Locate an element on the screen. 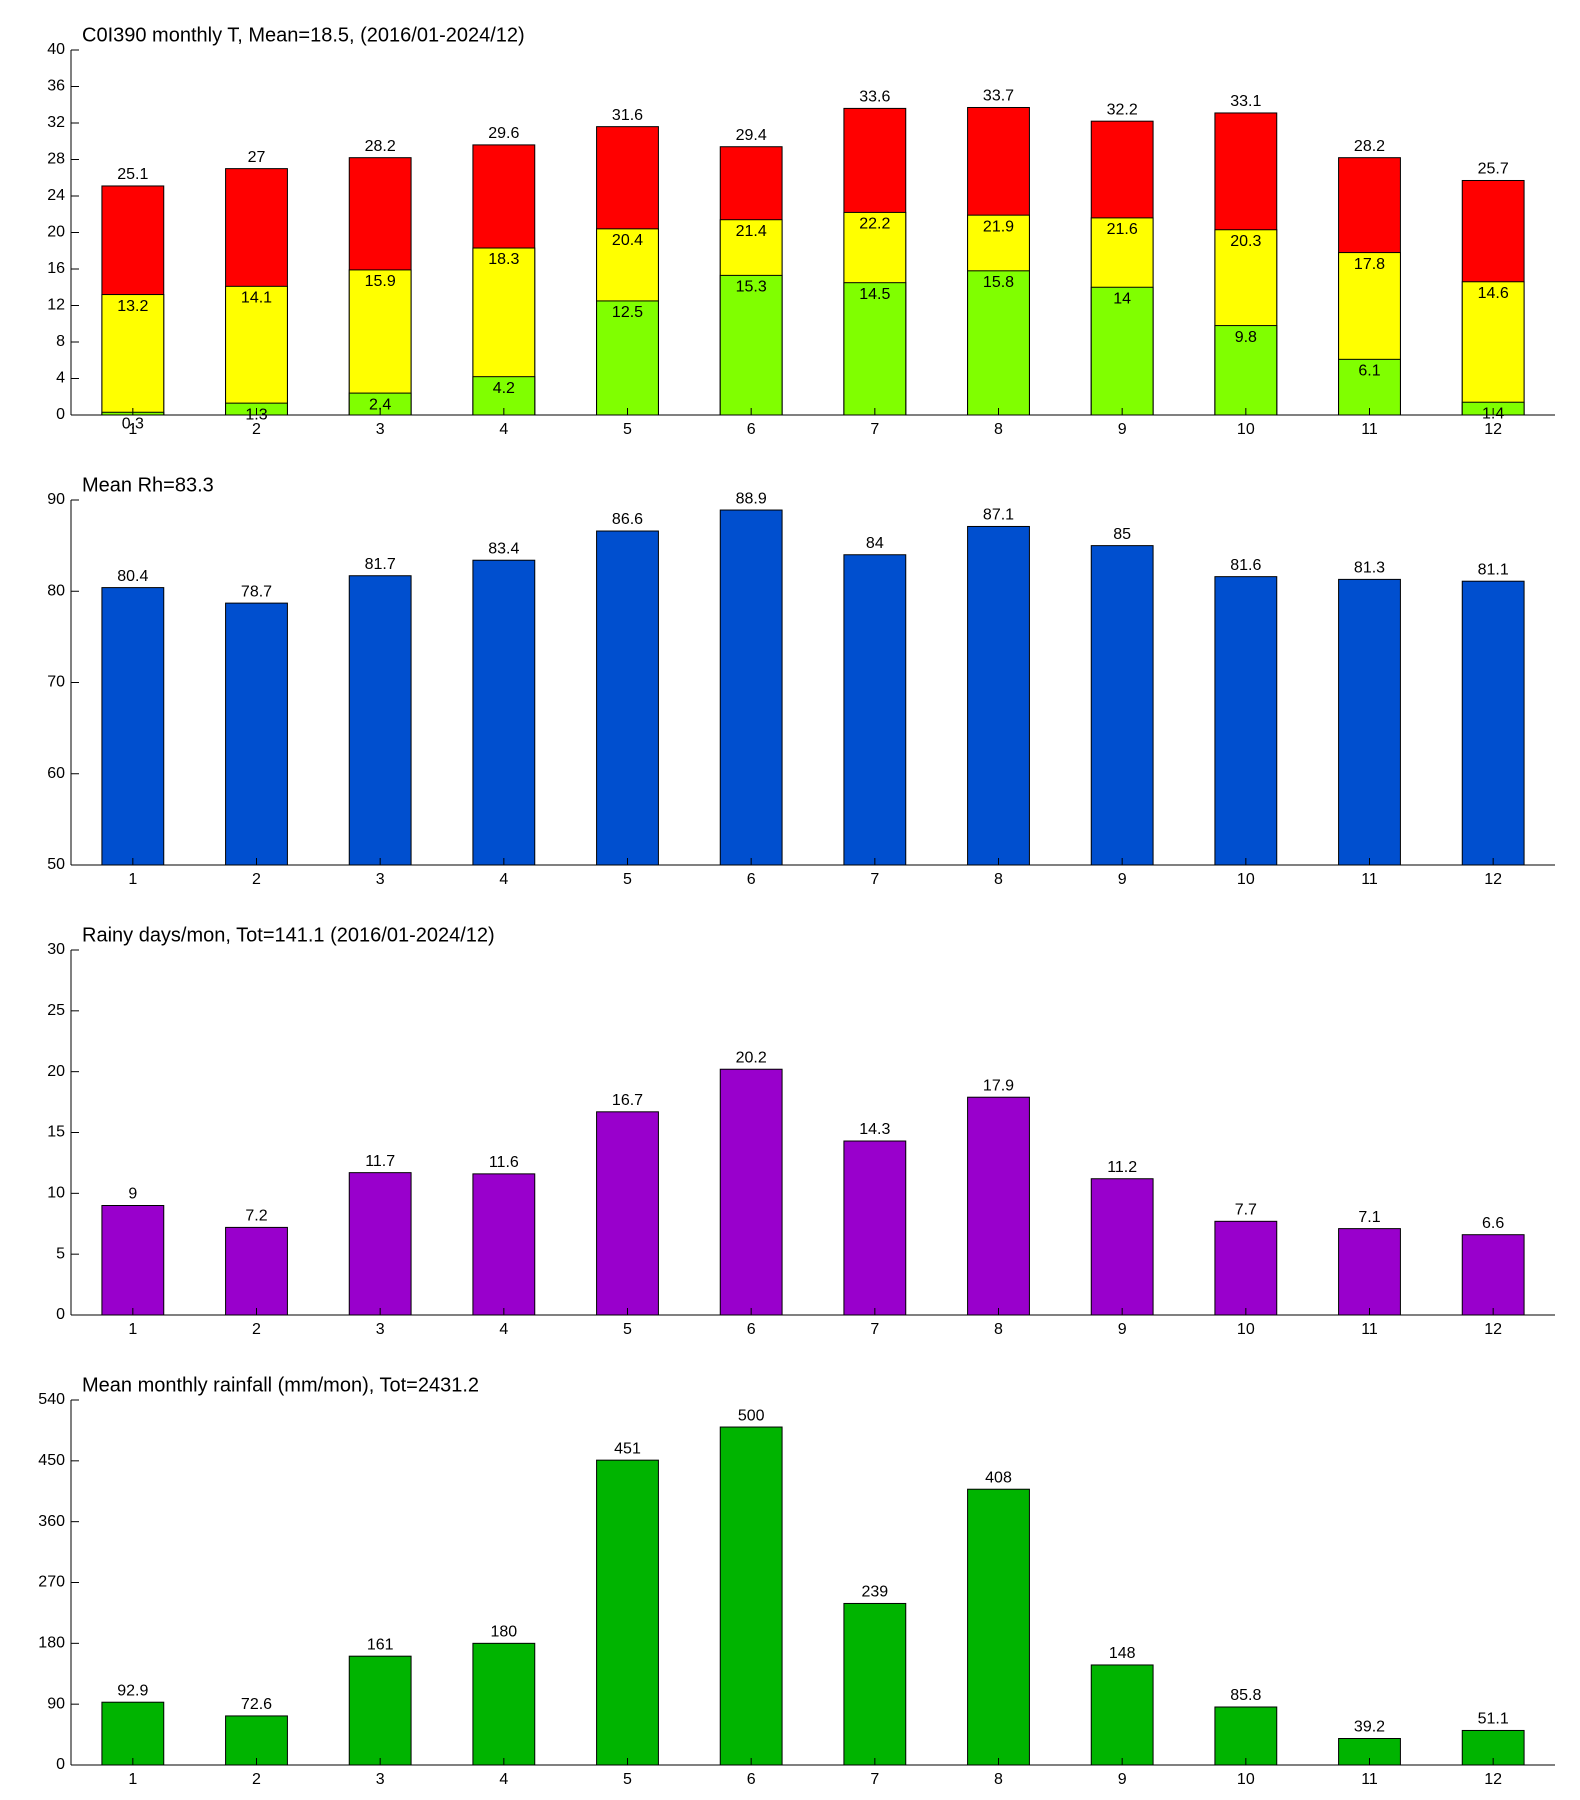 Image resolution: width=1580 pixels, height=1800 pixels. value-label: 29.4 is located at coordinates (751, 135).